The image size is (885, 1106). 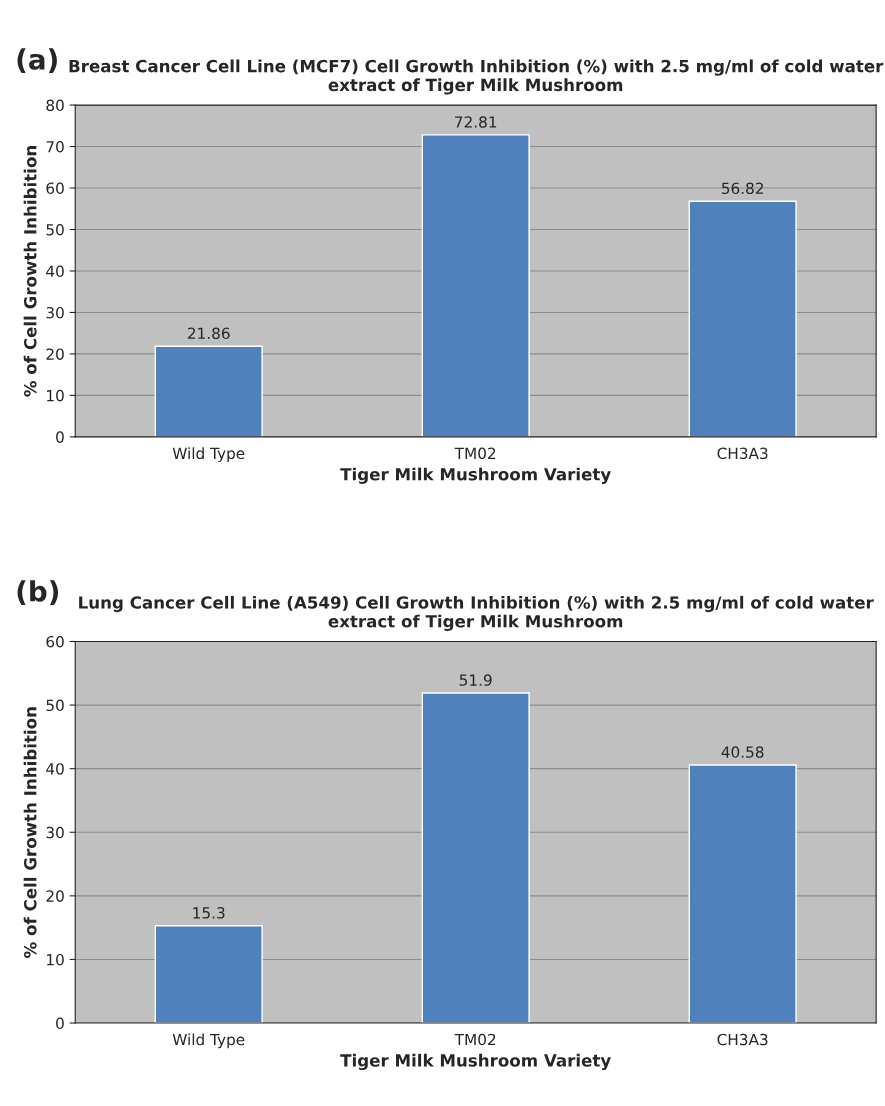 What do you see at coordinates (37, 61) in the screenshot?
I see `text: (a)` at bounding box center [37, 61].